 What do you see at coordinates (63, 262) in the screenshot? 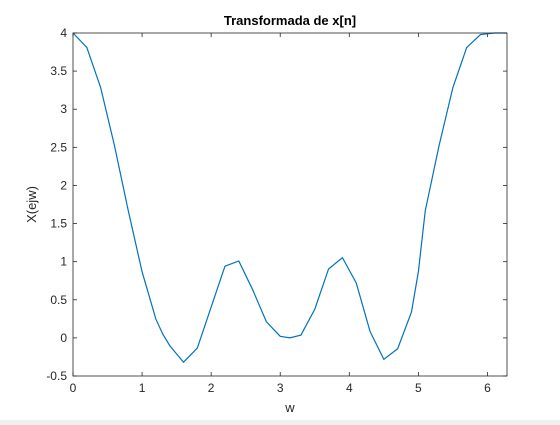
I see `y-tick-label: 1` at bounding box center [63, 262].